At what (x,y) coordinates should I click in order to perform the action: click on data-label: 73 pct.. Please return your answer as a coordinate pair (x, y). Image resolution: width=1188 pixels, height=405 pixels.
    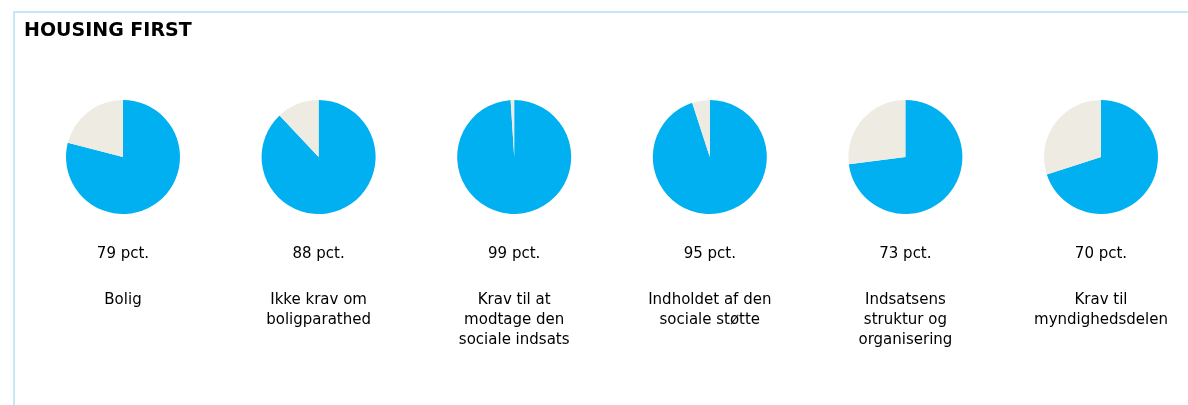
    Looking at the image, I should click on (905, 253).